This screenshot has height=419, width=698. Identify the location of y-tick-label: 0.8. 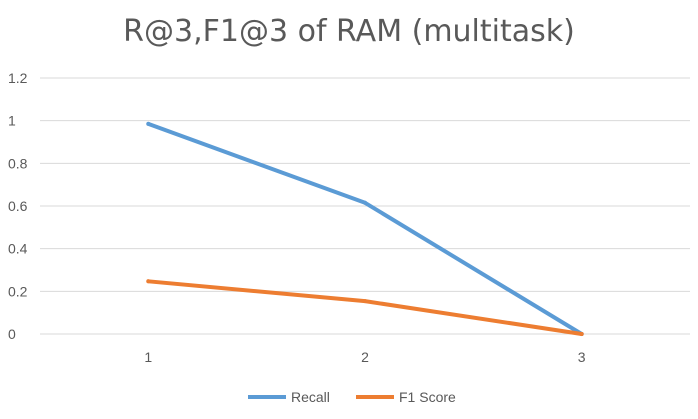
(18, 163).